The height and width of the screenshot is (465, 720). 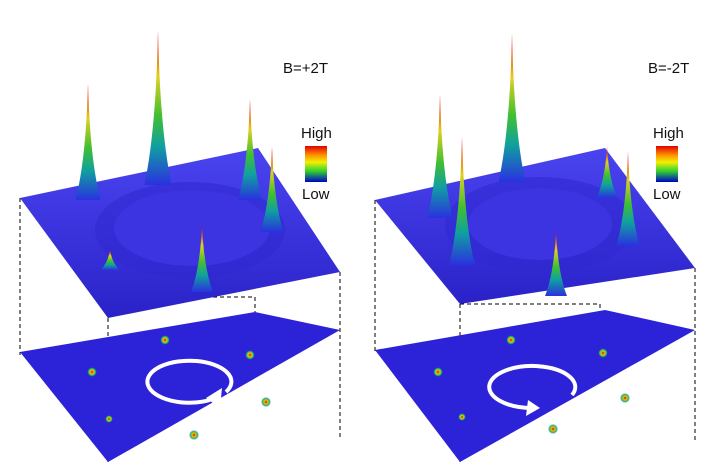 What do you see at coordinates (306, 68) in the screenshot?
I see `field-label-positive: B=+2T` at bounding box center [306, 68].